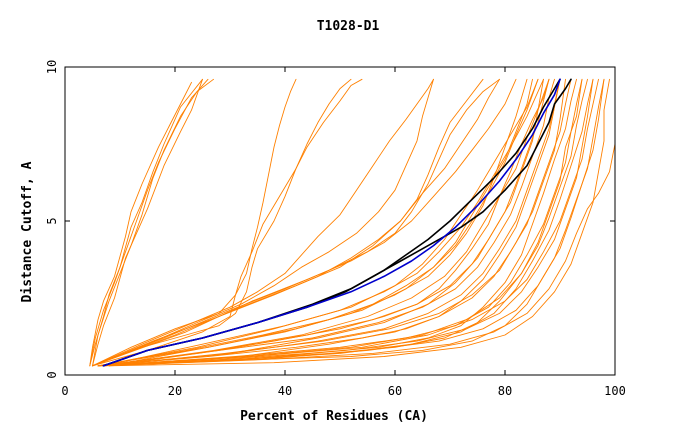 The height and width of the screenshot is (440, 680). What do you see at coordinates (348, 26) in the screenshot?
I see `chart-title: T1028-D1` at bounding box center [348, 26].